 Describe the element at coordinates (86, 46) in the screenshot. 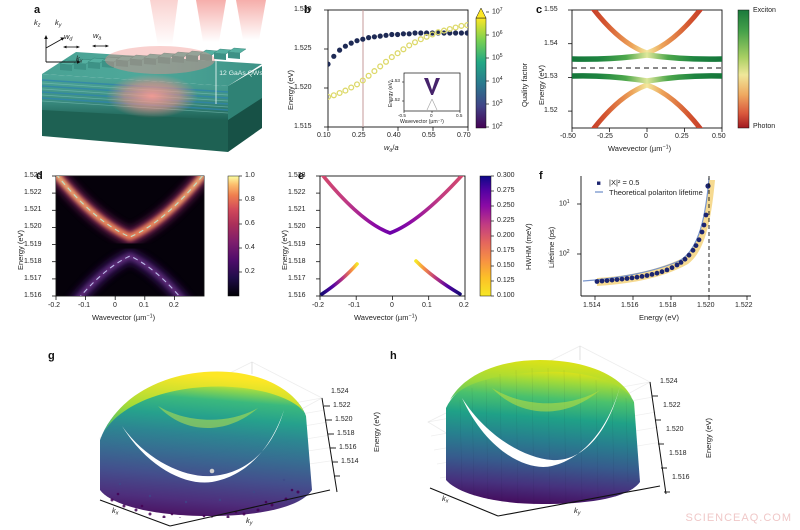

I see `width-arrows` at that location.